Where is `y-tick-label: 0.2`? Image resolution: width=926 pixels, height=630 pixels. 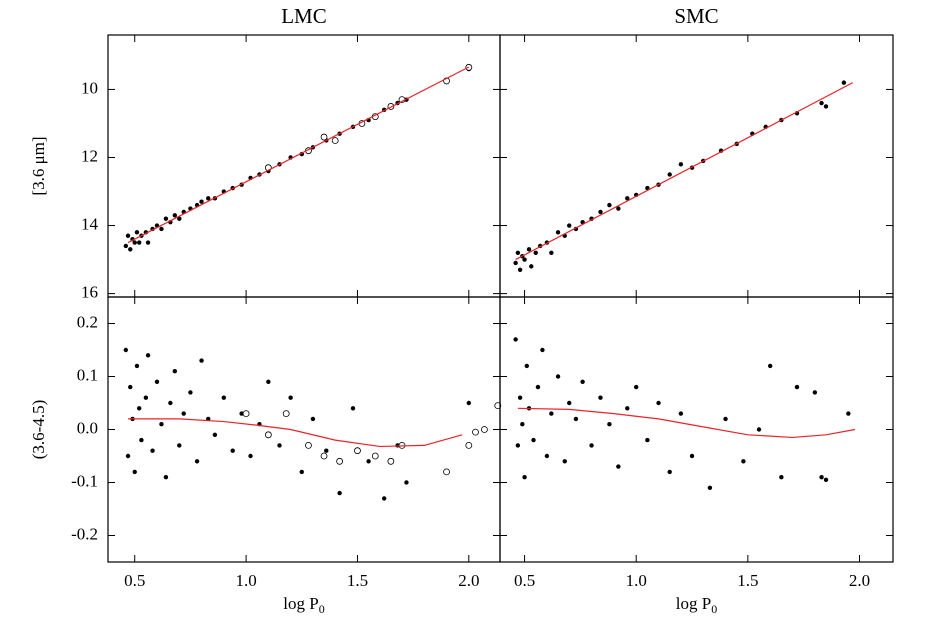
y-tick-label: 0.2 is located at coordinates (87, 321).